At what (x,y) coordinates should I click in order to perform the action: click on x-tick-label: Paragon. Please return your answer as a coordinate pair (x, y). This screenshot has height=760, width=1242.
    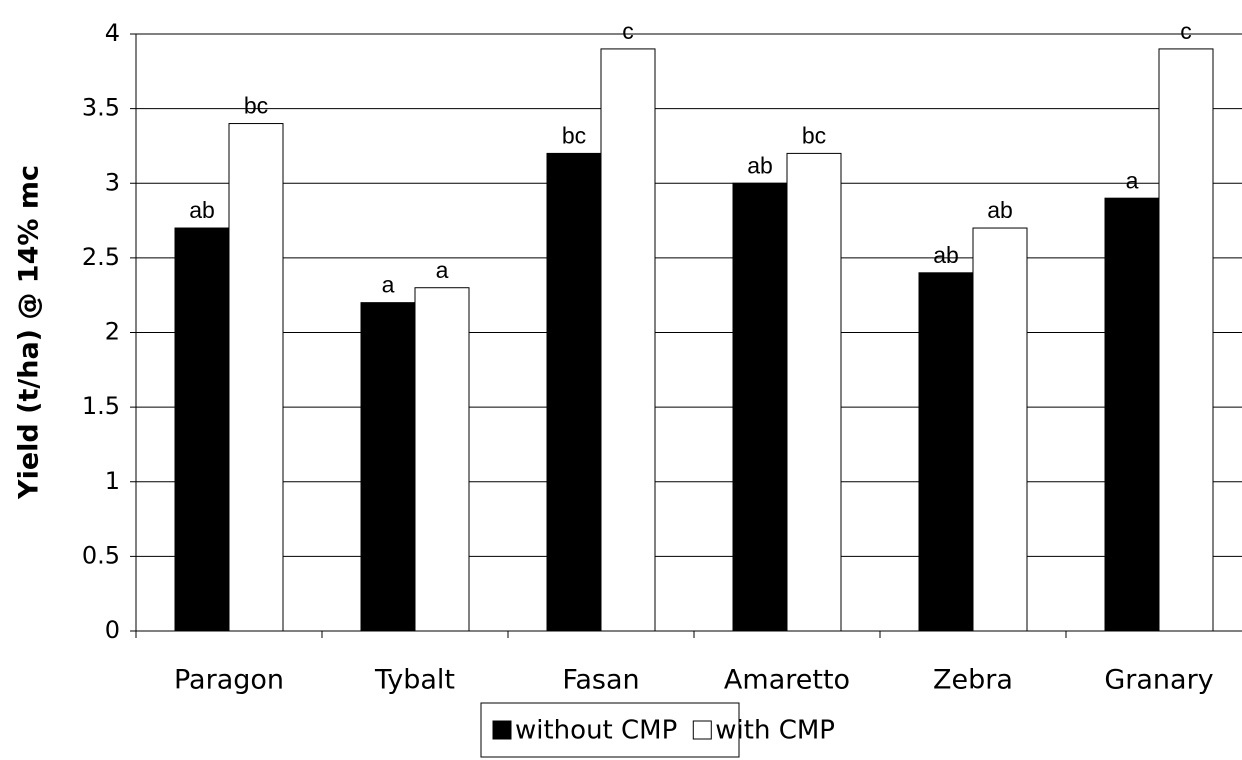
    Looking at the image, I should click on (229, 680).